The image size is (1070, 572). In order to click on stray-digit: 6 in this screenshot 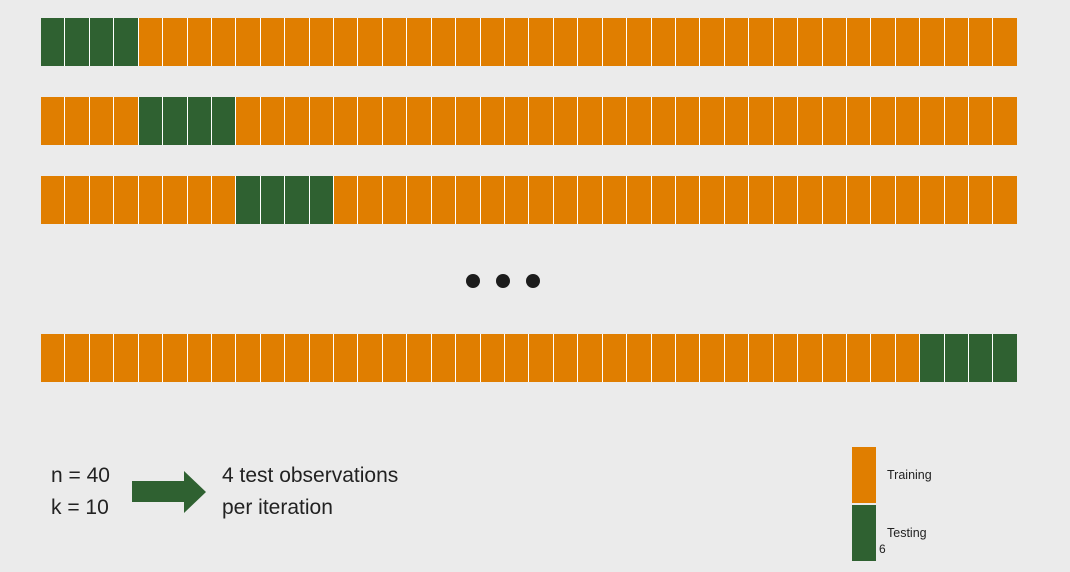, I will do `click(882, 549)`.